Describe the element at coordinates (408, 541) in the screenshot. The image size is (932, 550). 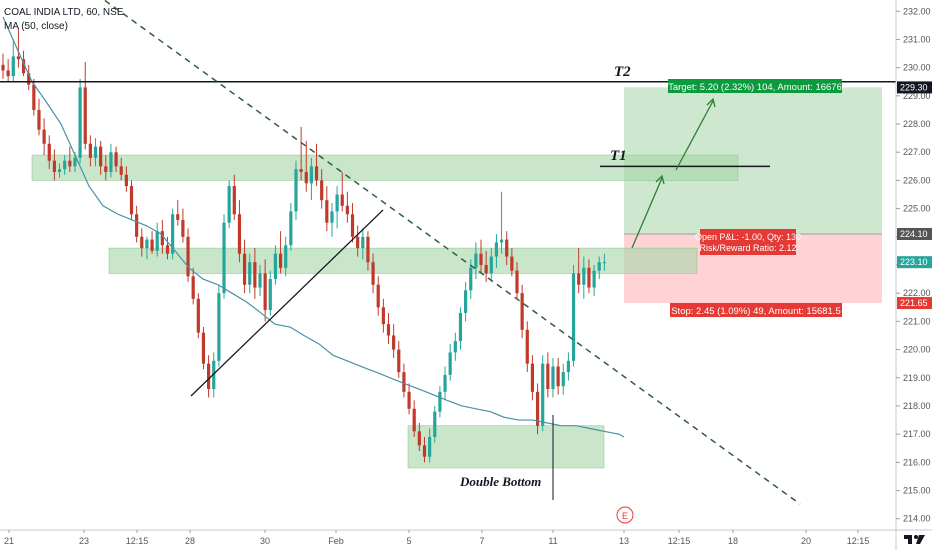
I see `x-tick-label: 5` at that location.